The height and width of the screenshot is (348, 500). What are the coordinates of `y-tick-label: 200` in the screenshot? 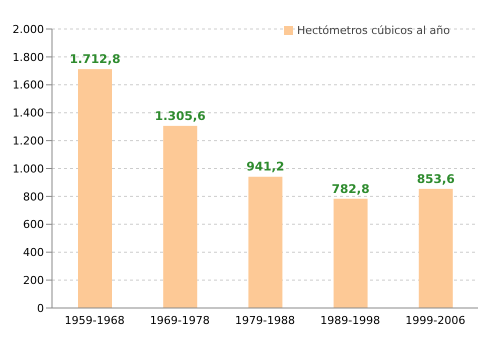 It's located at (33, 281).